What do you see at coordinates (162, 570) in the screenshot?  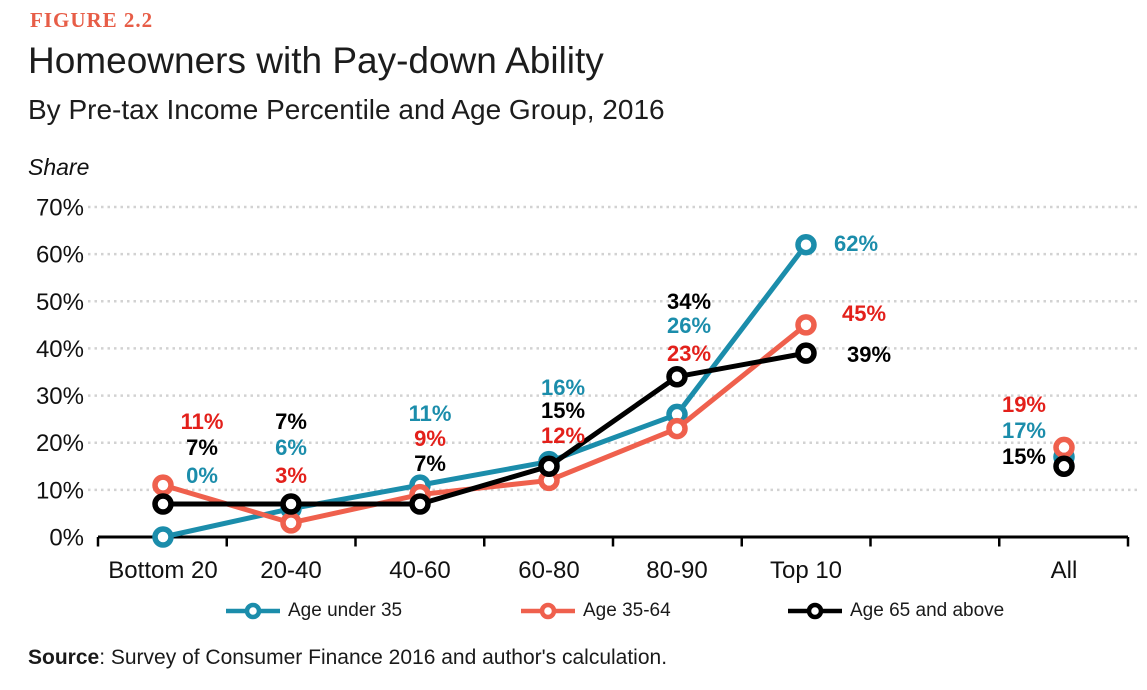 I see `svg-text: Bottom 20` at bounding box center [162, 570].